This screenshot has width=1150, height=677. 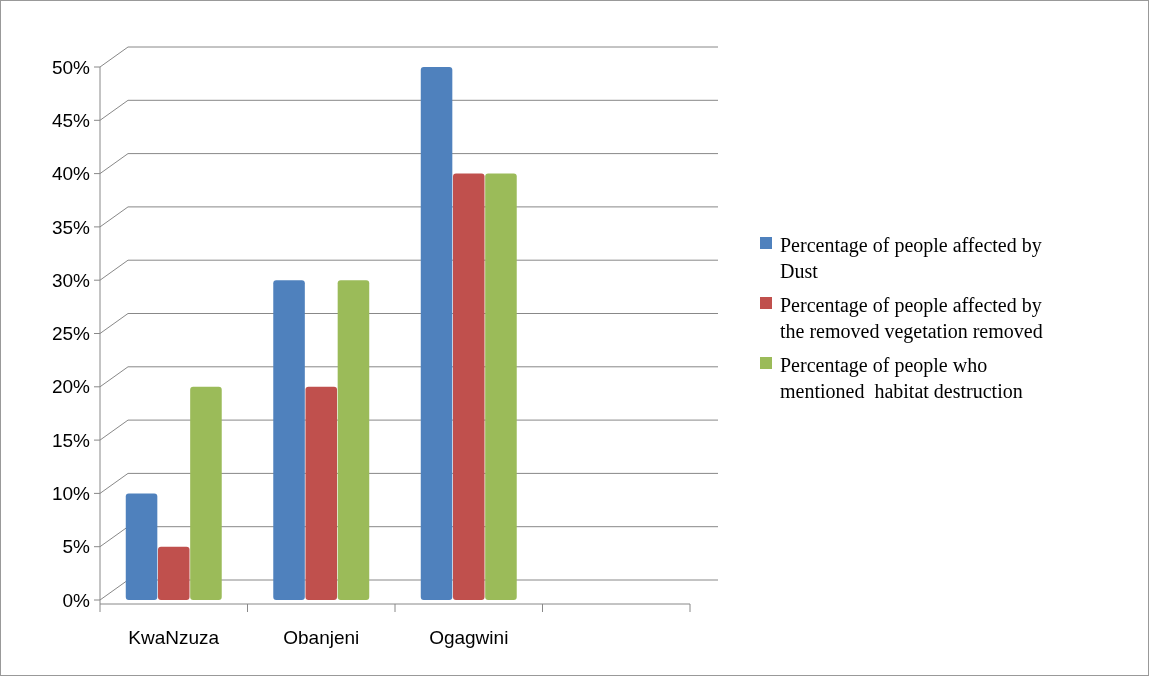 I want to click on y-tick-label: 45%, so click(x=71, y=120).